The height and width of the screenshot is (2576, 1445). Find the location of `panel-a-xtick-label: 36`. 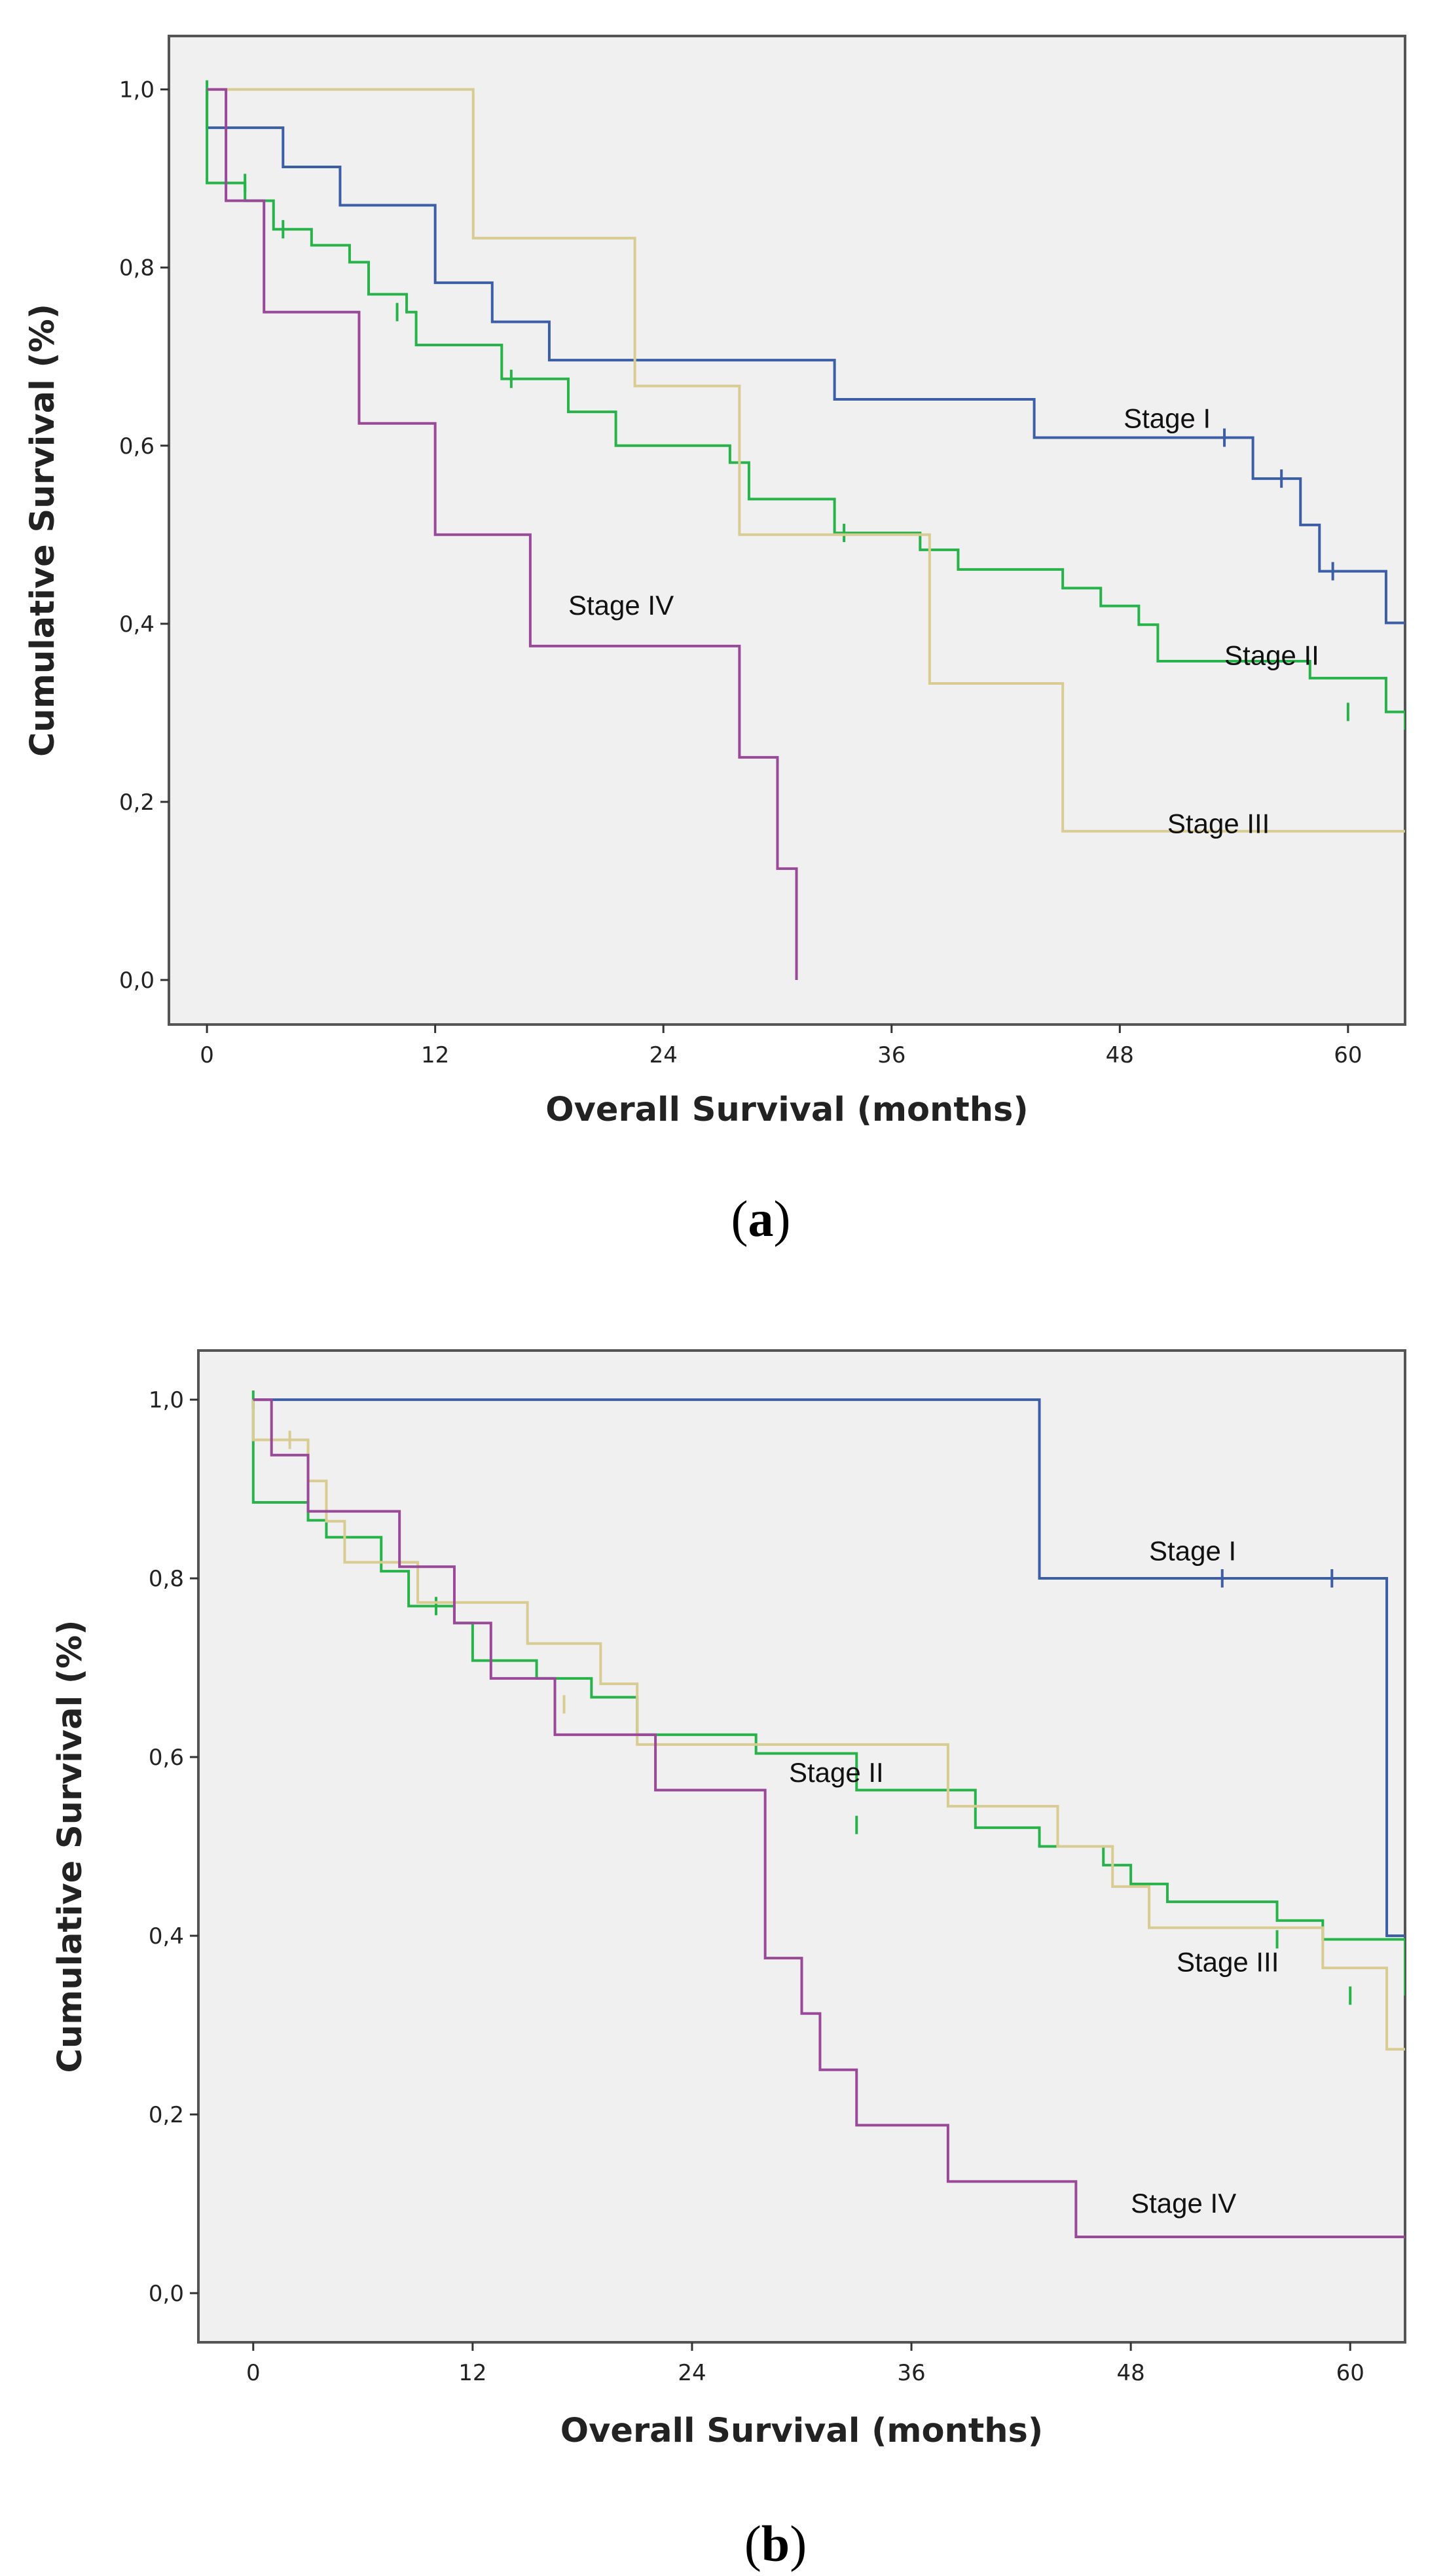

panel-a-xtick-label: 36 is located at coordinates (891, 1055).